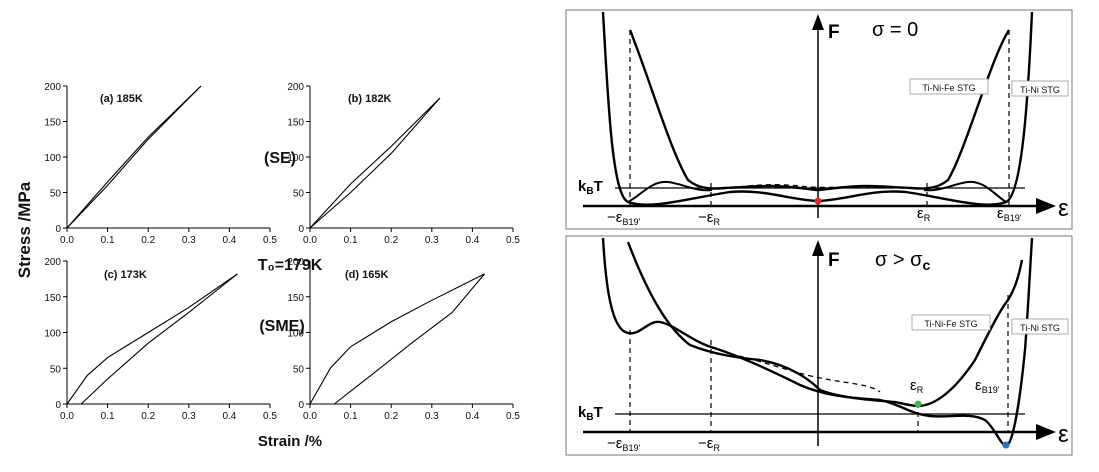 The width and height of the screenshot is (1099, 472). I want to click on stress-strain-panel: 0.0 0.1 0.2 0.3 0.4 0.5 0 50 100 150 200 (a) 185K, so click(160, 164).